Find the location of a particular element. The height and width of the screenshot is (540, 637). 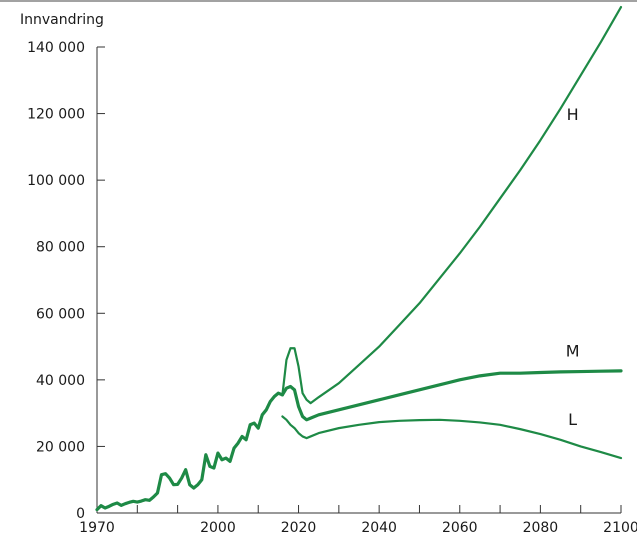

x-tick-label: 2040 is located at coordinates (379, 528).